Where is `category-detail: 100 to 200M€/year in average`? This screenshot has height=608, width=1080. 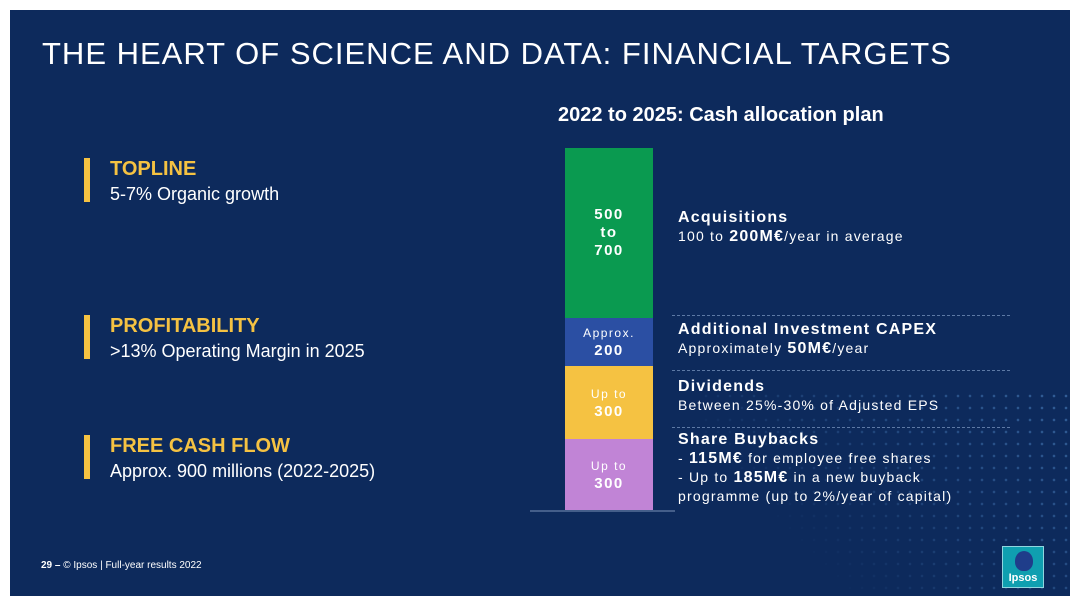
category-detail: 100 to 200M€/year in average is located at coordinates (791, 236).